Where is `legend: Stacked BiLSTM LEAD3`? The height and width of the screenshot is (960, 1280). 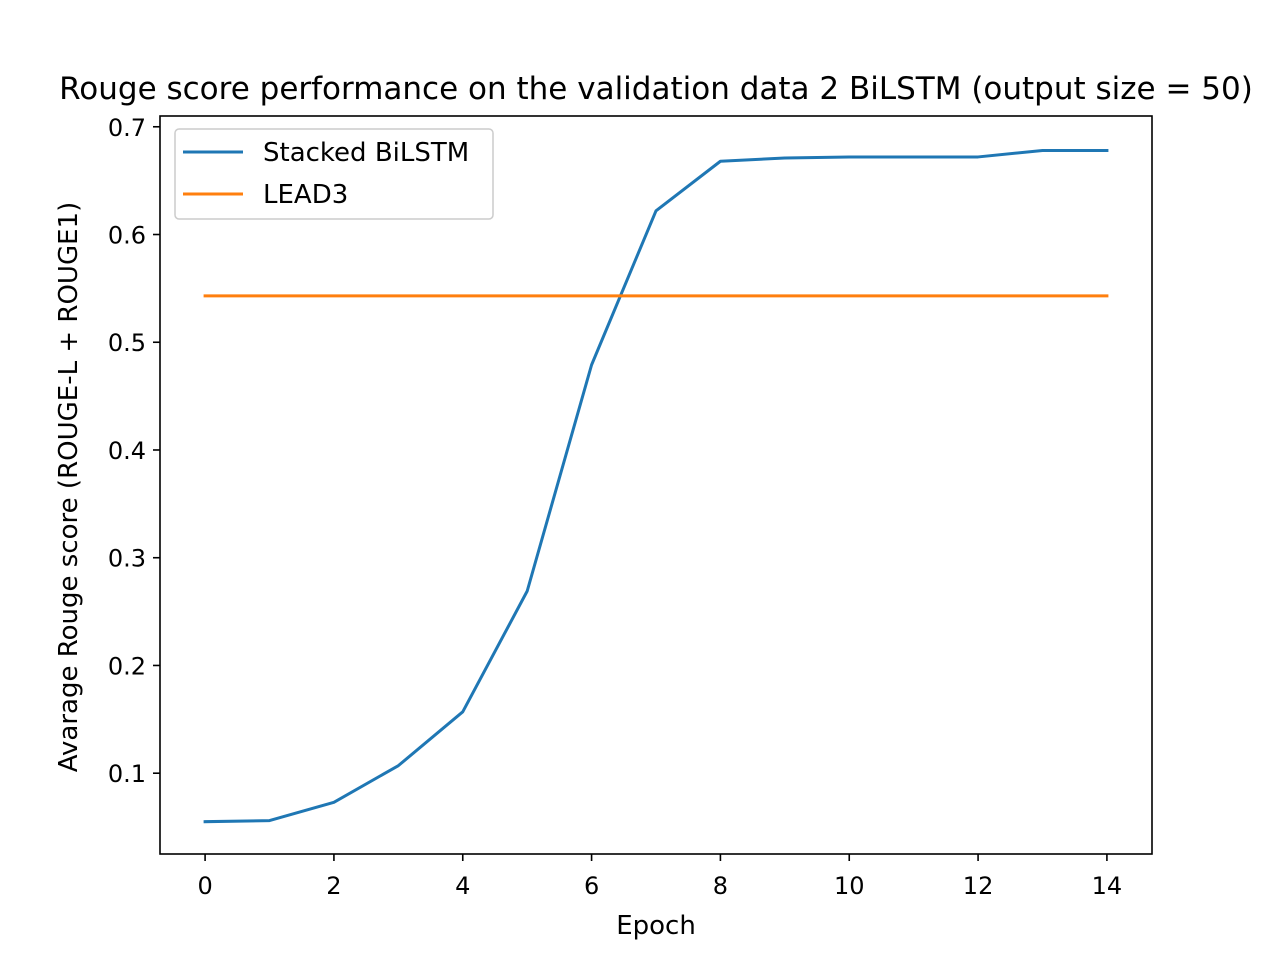 legend: Stacked BiLSTM LEAD3 is located at coordinates (334, 174).